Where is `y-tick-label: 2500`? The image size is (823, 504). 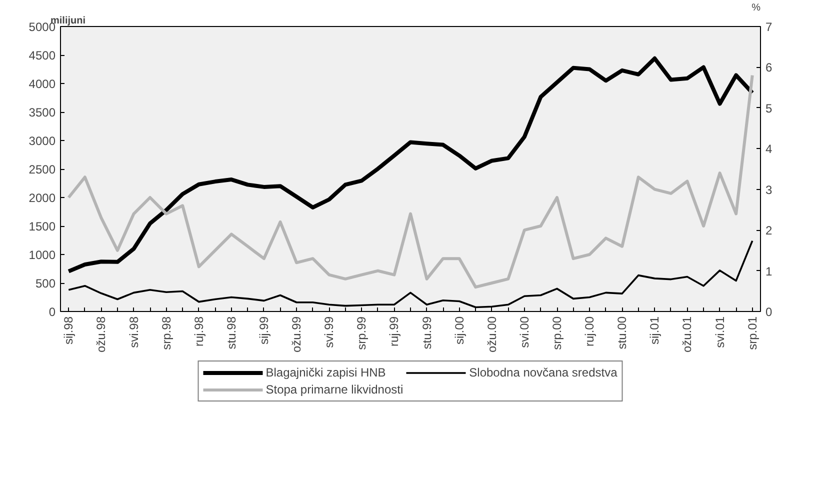
y-tick-label: 2500 is located at coordinates (42, 169).